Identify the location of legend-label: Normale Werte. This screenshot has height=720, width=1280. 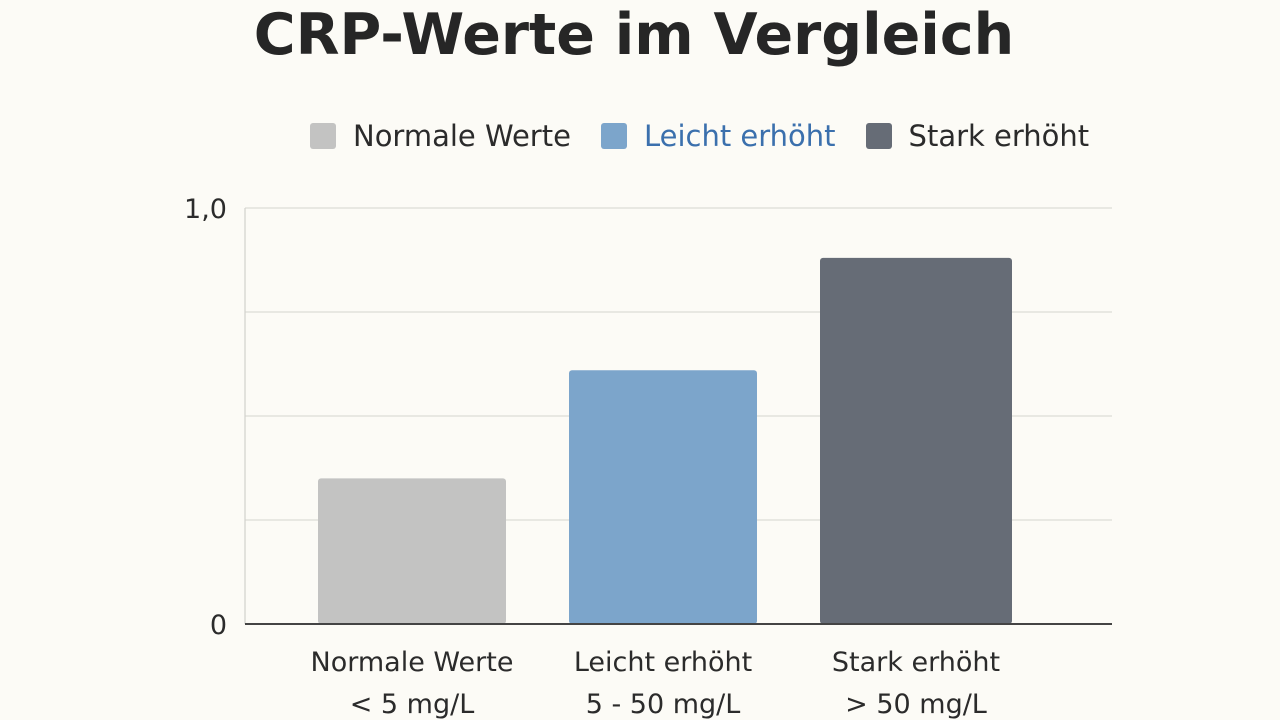
(462, 136).